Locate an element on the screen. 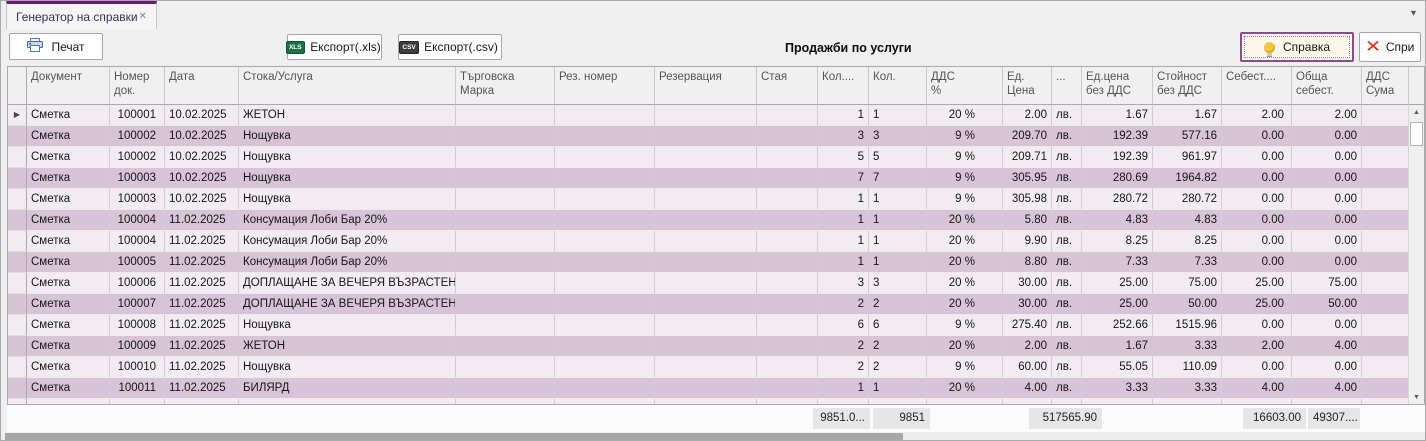 The width and height of the screenshot is (1426, 441). cell-qty2: 5 is located at coordinates (898, 157).